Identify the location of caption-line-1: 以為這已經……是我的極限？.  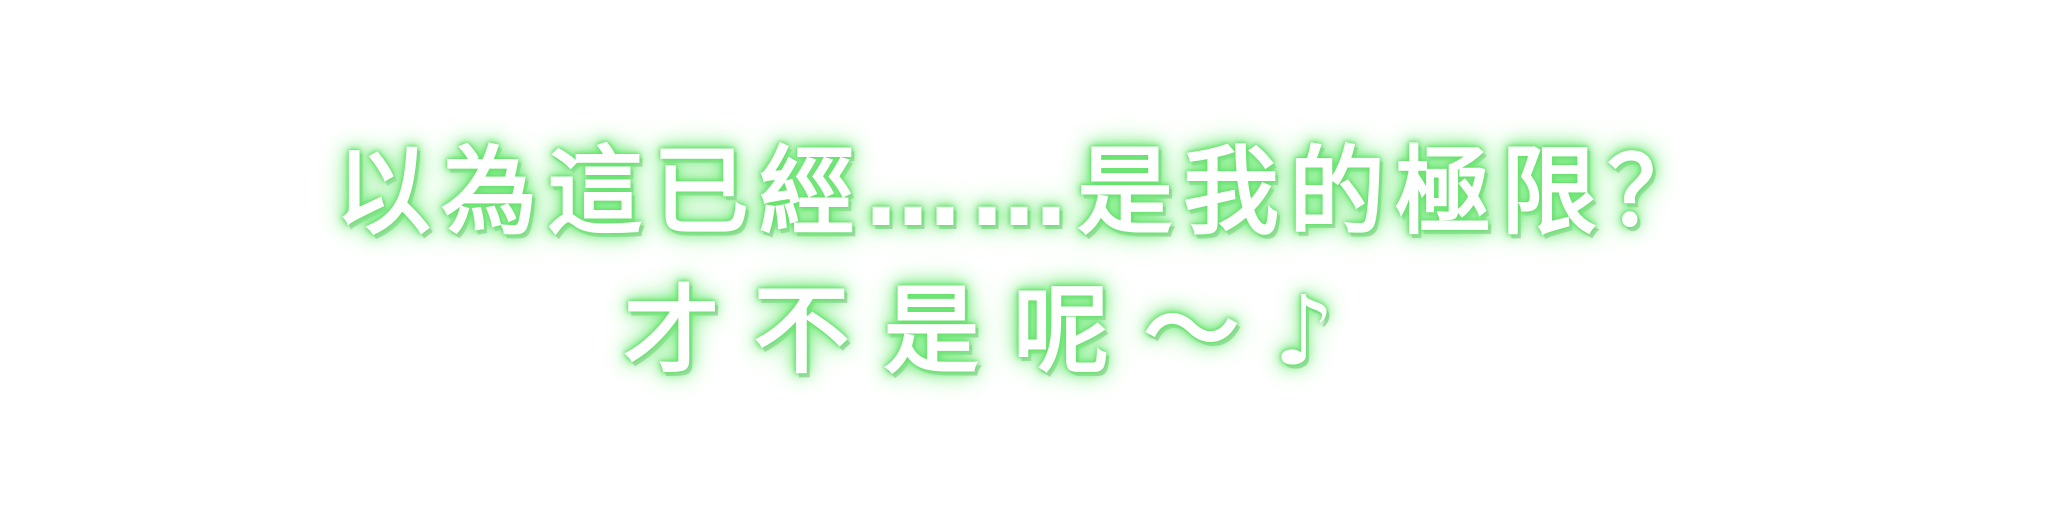
(1024, 192).